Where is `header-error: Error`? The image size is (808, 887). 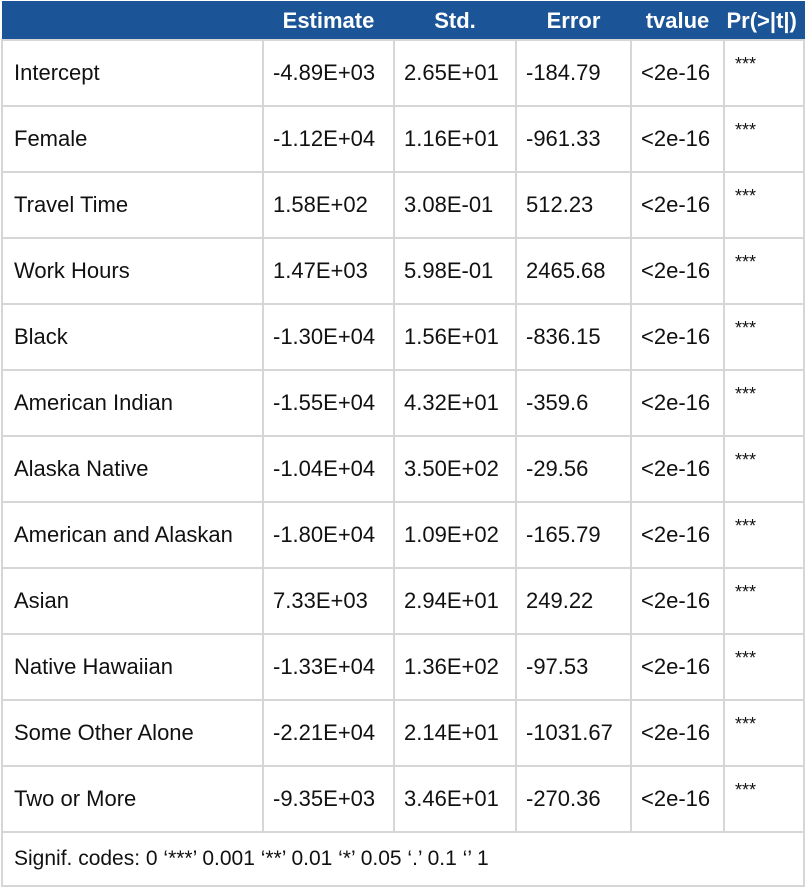
header-error: Error is located at coordinates (573, 21).